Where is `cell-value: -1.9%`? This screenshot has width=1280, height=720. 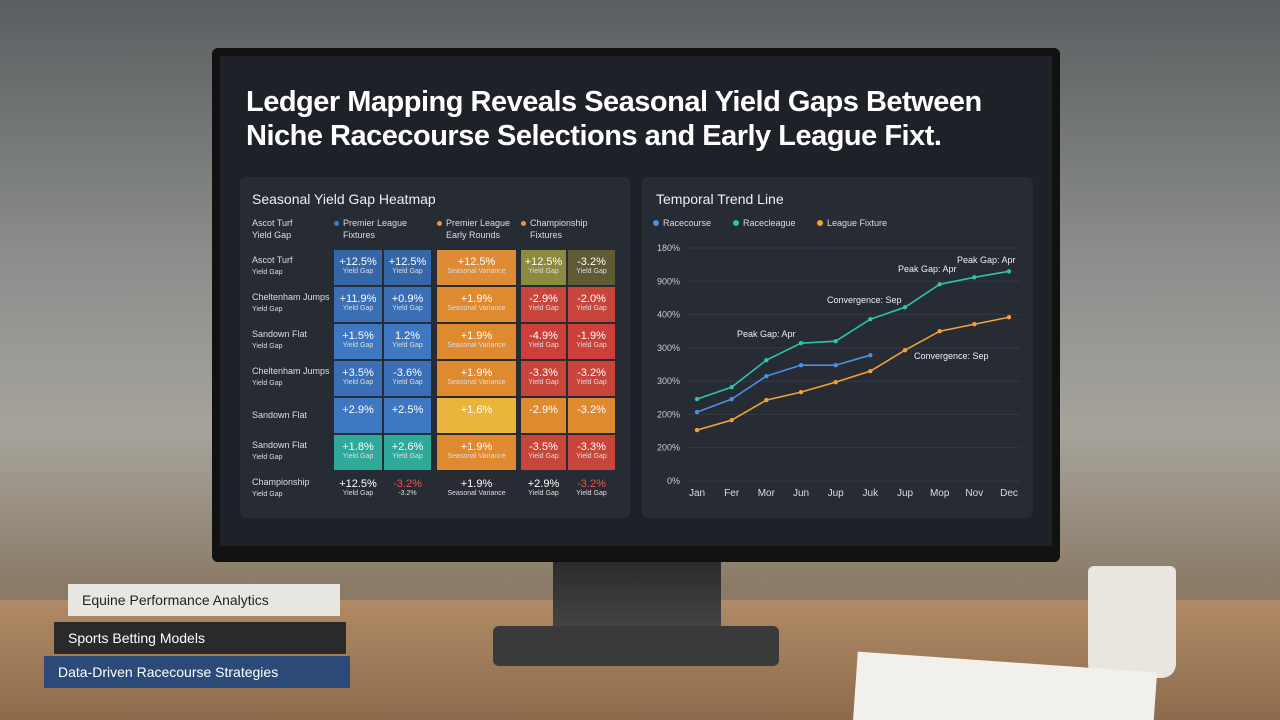
cell-value: -1.9% is located at coordinates (591, 336).